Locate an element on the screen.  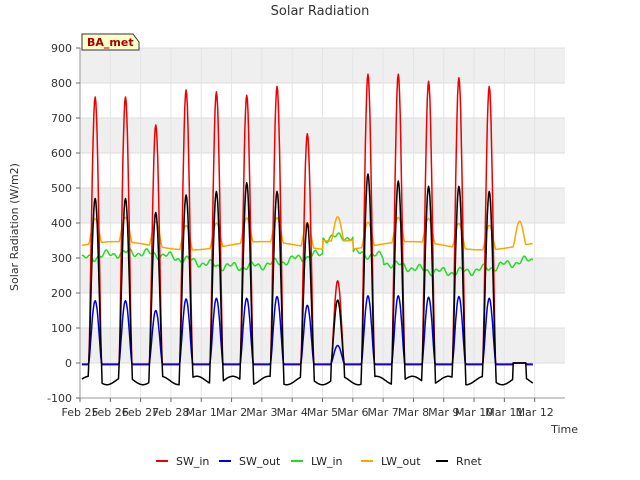
x-tick-label: Mar 12 is located at coordinates (535, 412).